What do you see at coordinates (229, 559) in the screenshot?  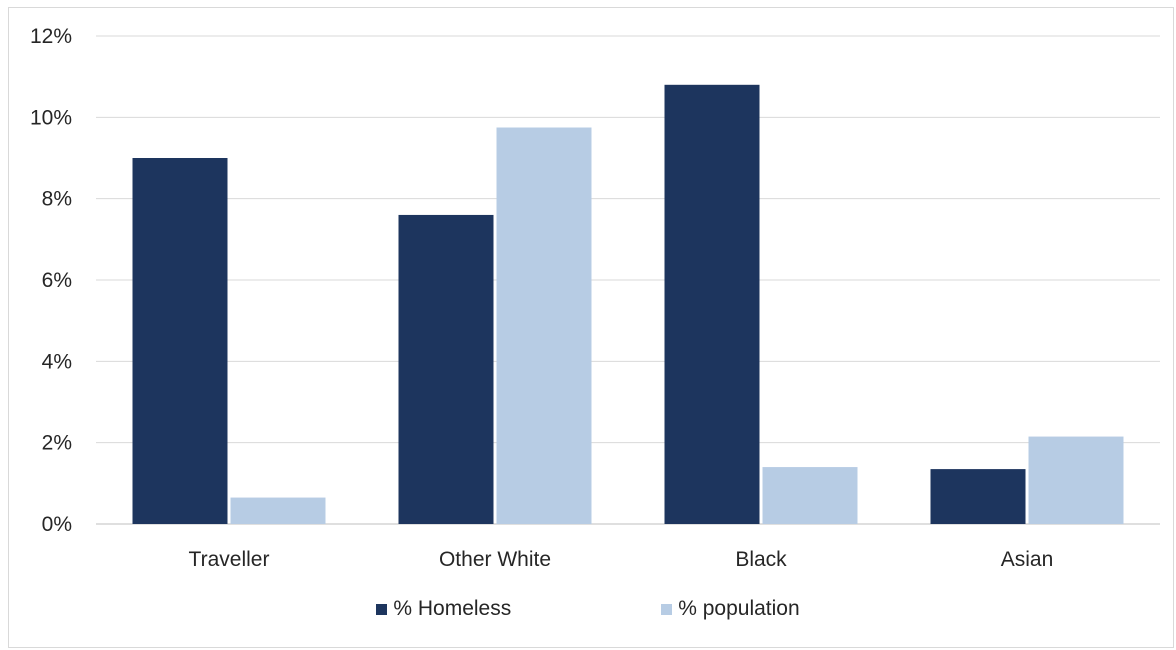 I see `x-category-label: Traveller` at bounding box center [229, 559].